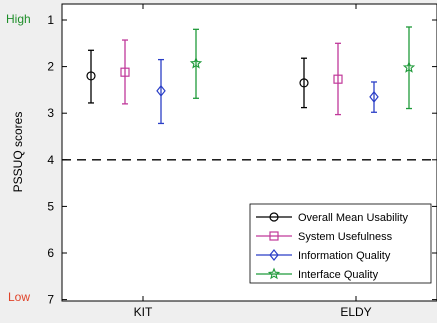  What do you see at coordinates (18, 19) in the screenshot?
I see `high-label: High` at bounding box center [18, 19].